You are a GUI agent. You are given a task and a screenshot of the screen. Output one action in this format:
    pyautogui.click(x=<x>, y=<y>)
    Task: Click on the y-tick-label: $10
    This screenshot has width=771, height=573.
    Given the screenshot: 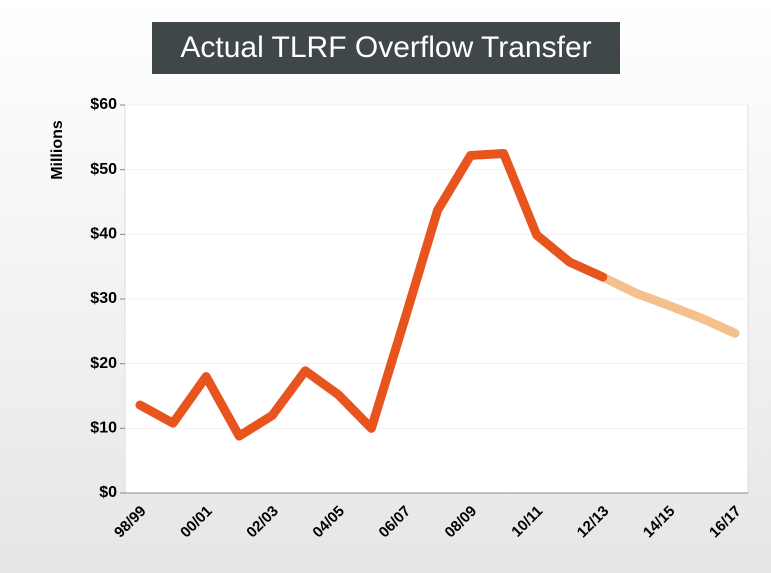 What is the action you would take?
    pyautogui.click(x=103, y=428)
    